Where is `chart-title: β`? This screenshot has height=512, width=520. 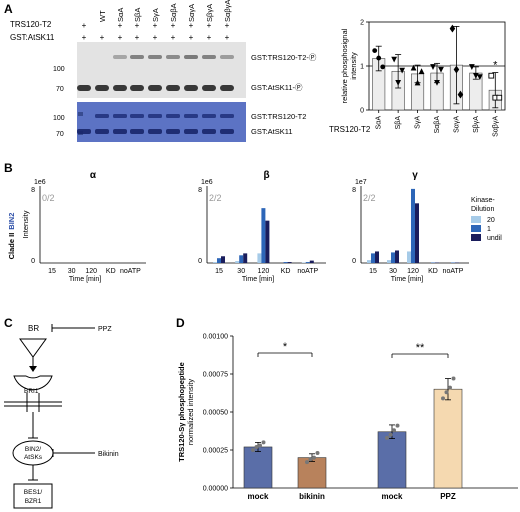 chart-title: β is located at coordinates (266, 175).